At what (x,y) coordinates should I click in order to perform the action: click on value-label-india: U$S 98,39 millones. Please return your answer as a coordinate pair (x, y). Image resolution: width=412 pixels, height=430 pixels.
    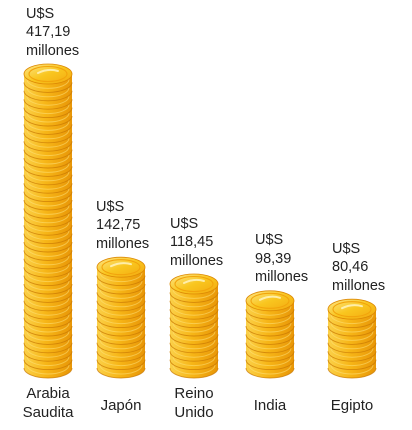
    Looking at the image, I should click on (281, 259).